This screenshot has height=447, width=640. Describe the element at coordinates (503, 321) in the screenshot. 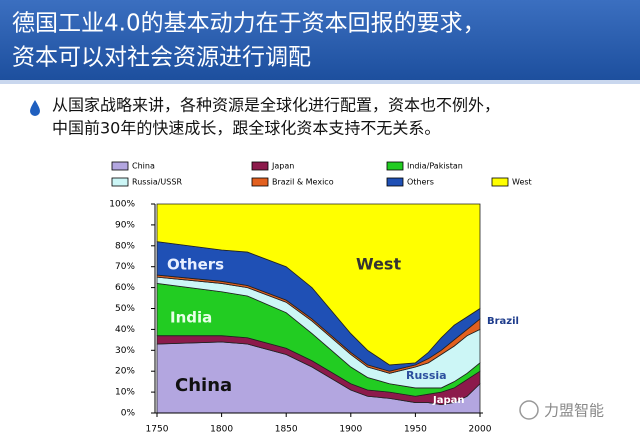

I see `area-label: Brazil` at that location.